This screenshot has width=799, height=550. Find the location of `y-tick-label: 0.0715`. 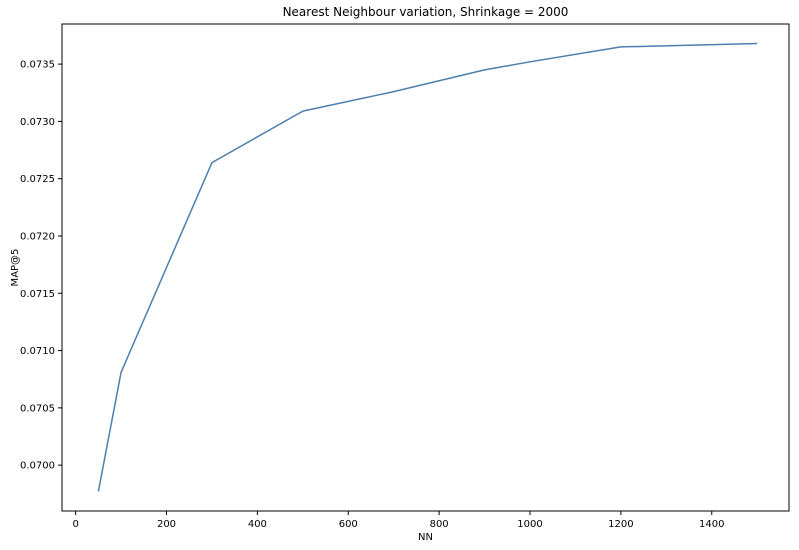

y-tick-label: 0.0715 is located at coordinates (37, 294).